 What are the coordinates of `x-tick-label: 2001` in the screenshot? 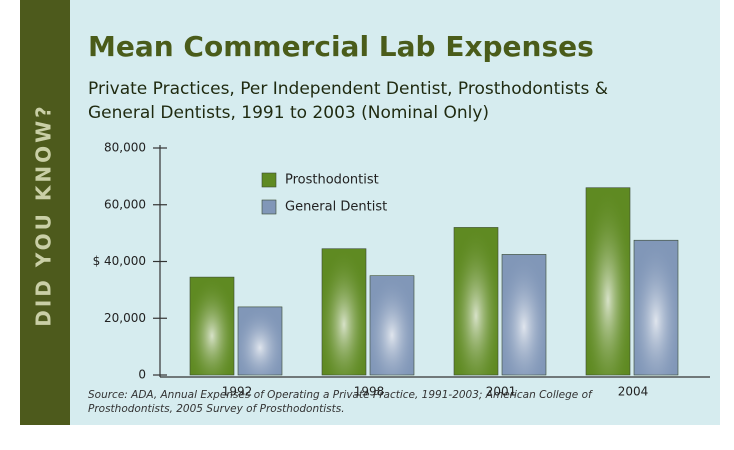 It's located at (501, 392).